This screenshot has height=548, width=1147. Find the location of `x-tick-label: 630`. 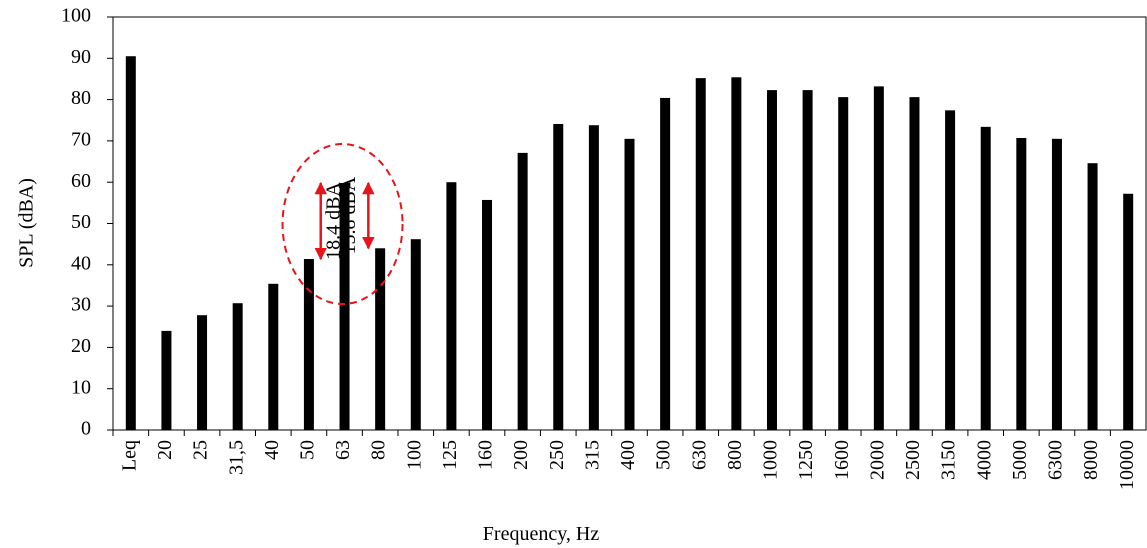

x-tick-label: 630 is located at coordinates (699, 455).